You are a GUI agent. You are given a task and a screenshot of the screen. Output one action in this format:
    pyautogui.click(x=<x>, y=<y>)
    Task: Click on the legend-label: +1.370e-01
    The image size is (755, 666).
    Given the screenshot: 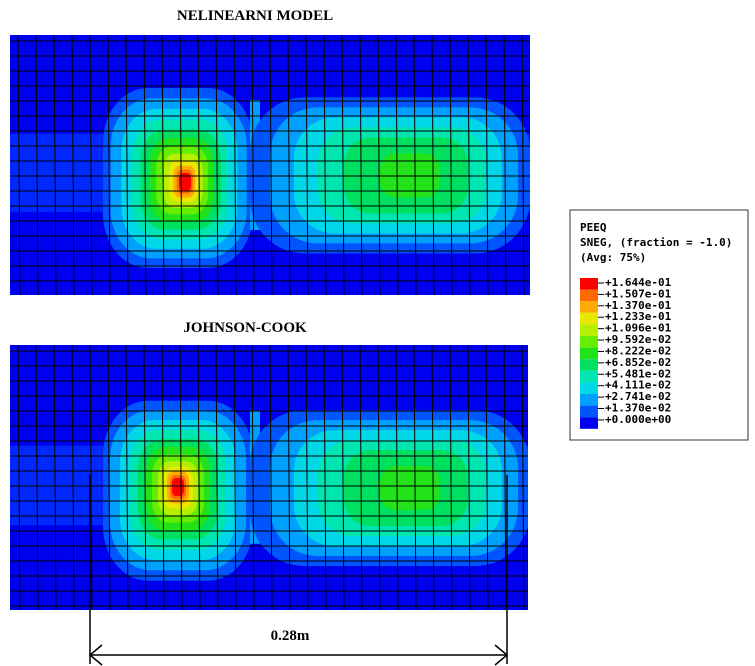 What is the action you would take?
    pyautogui.click(x=638, y=305)
    